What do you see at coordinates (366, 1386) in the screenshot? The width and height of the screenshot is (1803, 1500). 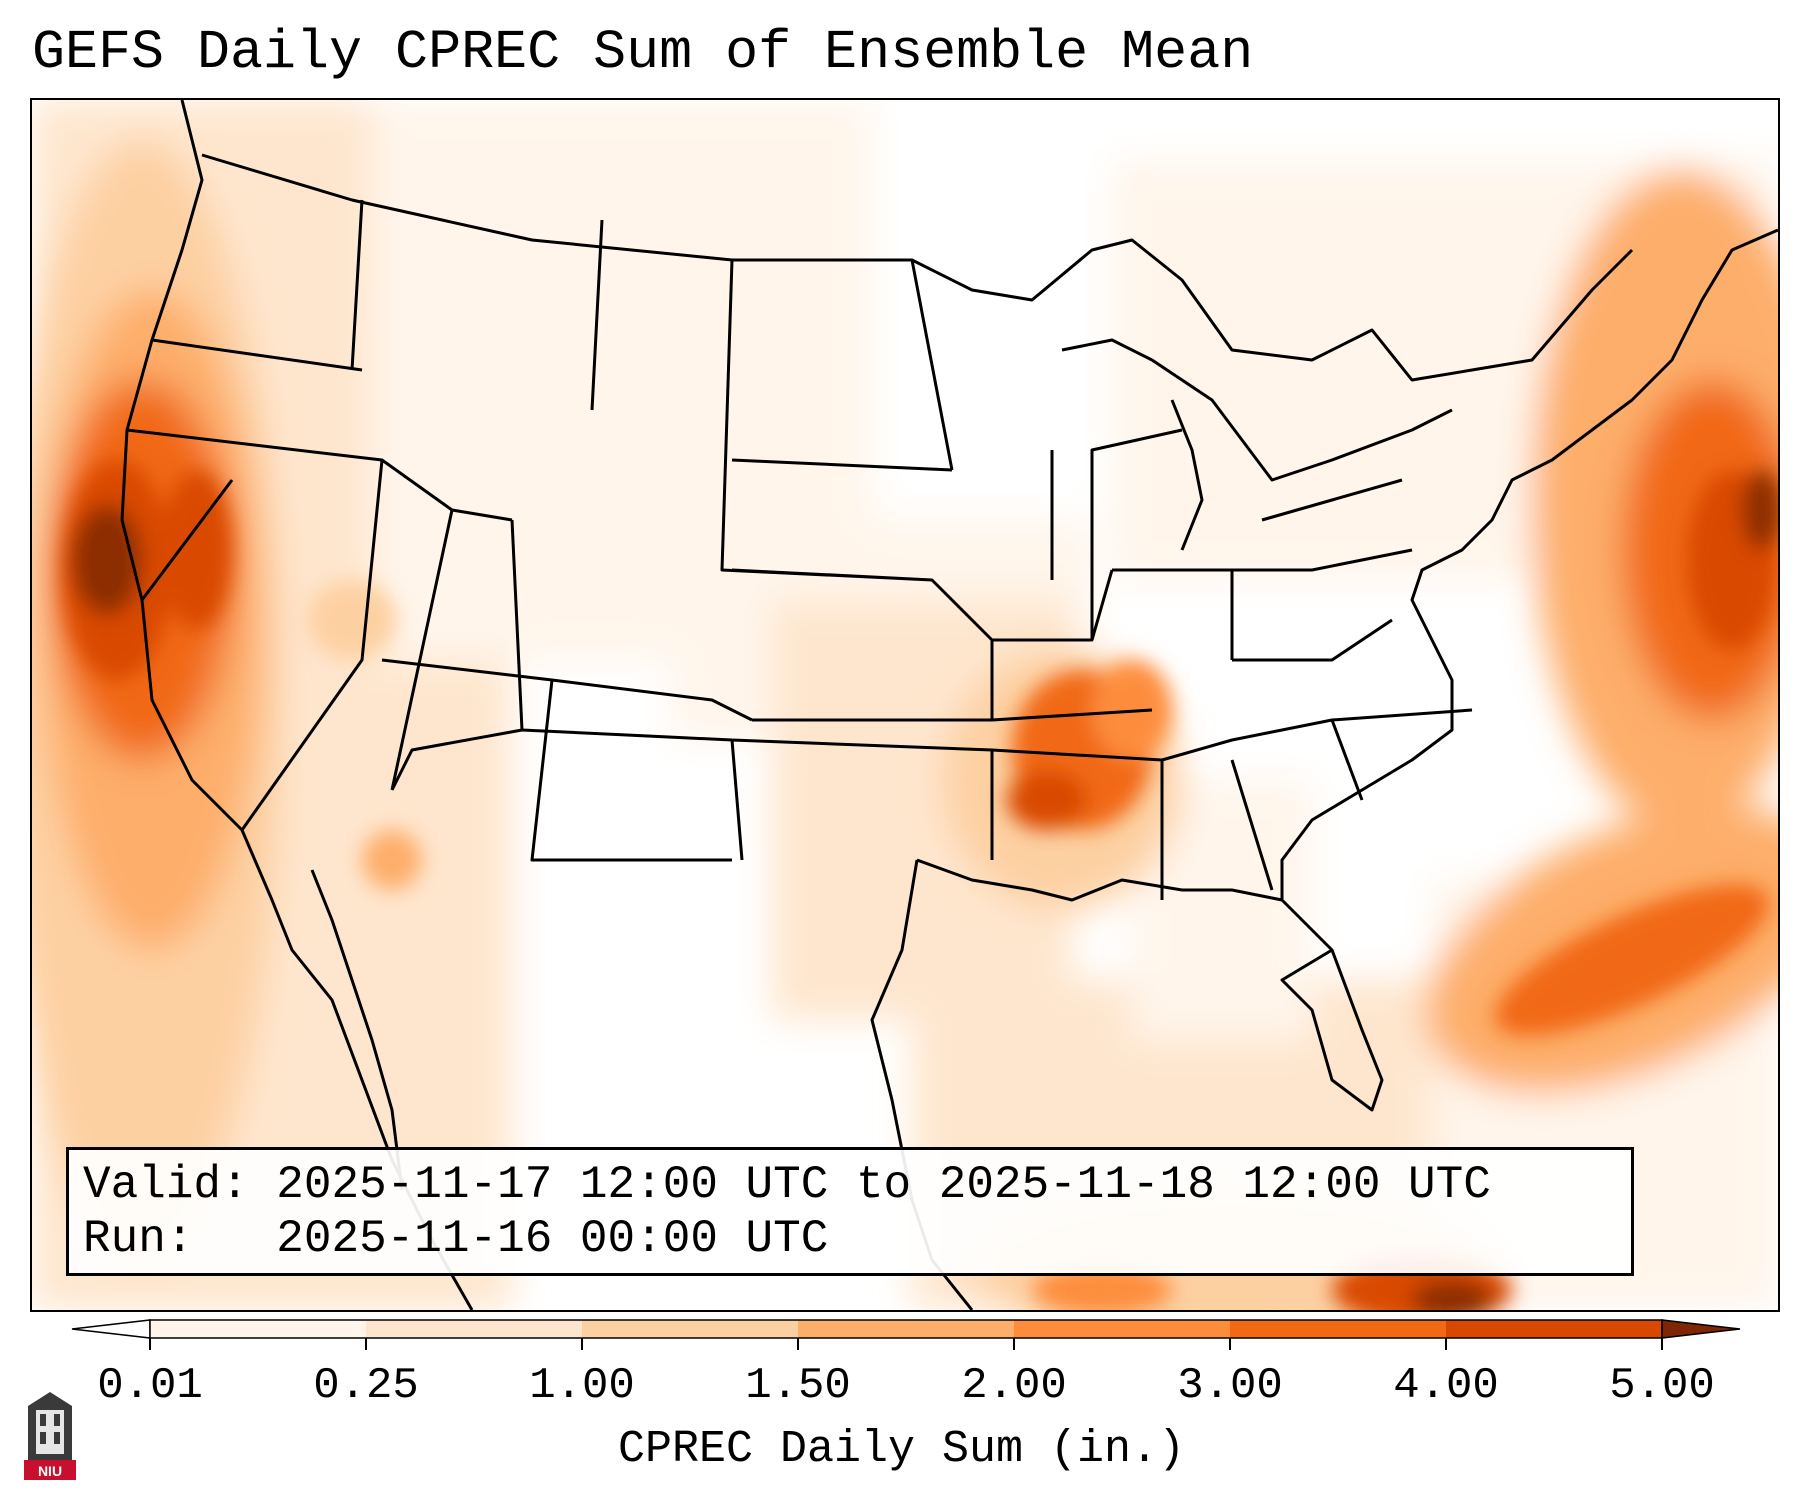 I see `colorbar-tick-label: 0.25` at bounding box center [366, 1386].